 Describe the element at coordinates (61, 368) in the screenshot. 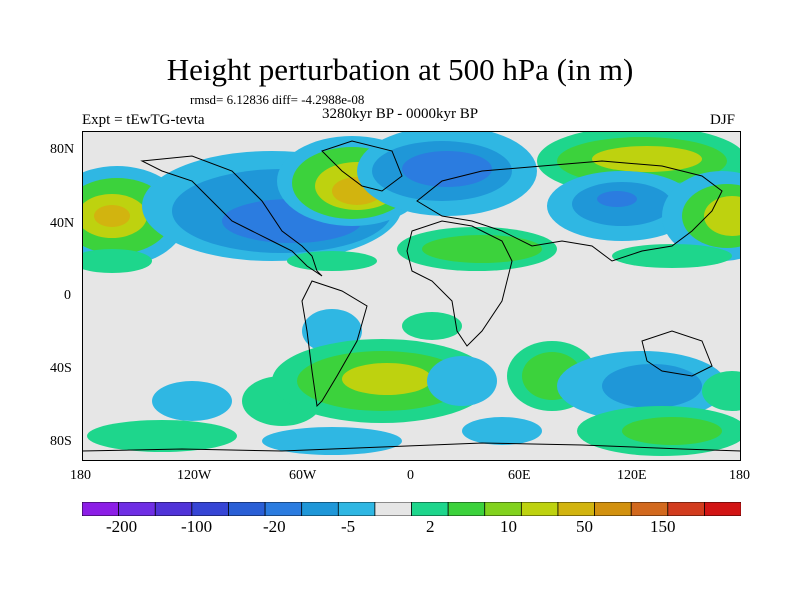

I see `lat-label-40s: 40S` at that location.